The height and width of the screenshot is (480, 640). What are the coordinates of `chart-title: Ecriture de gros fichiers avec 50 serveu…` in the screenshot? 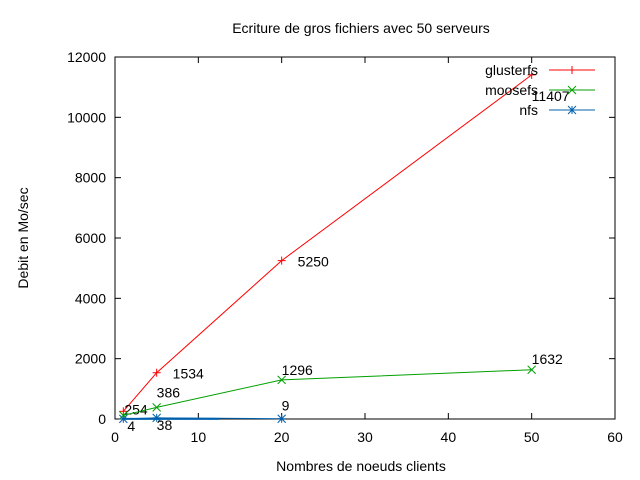 It's located at (361, 28).